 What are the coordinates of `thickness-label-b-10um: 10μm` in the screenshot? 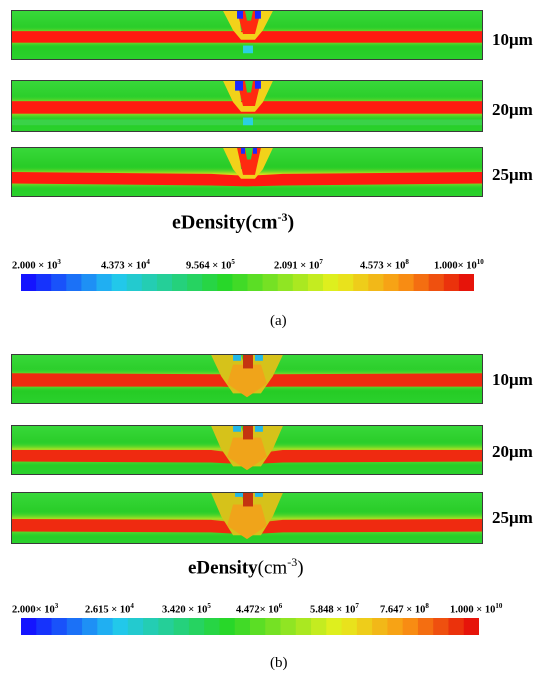 It's located at (512, 379).